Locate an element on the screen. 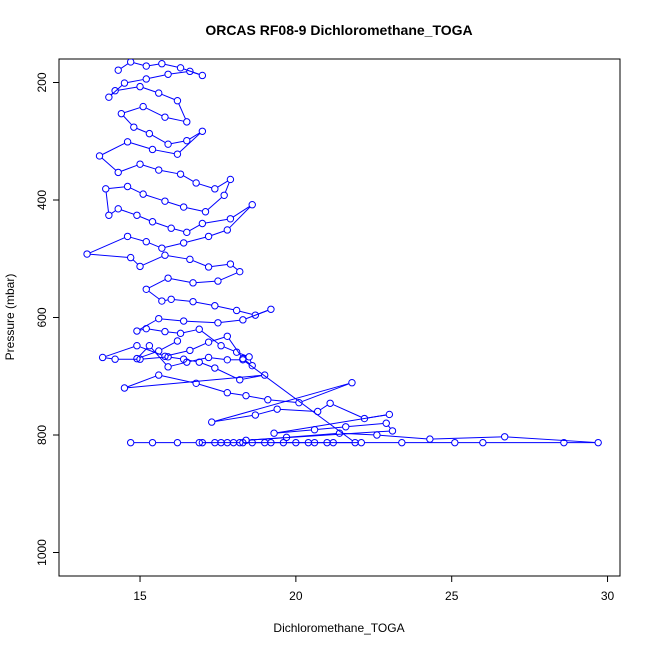 The height and width of the screenshot is (650, 650). x-tick-label: 20 is located at coordinates (296, 596).